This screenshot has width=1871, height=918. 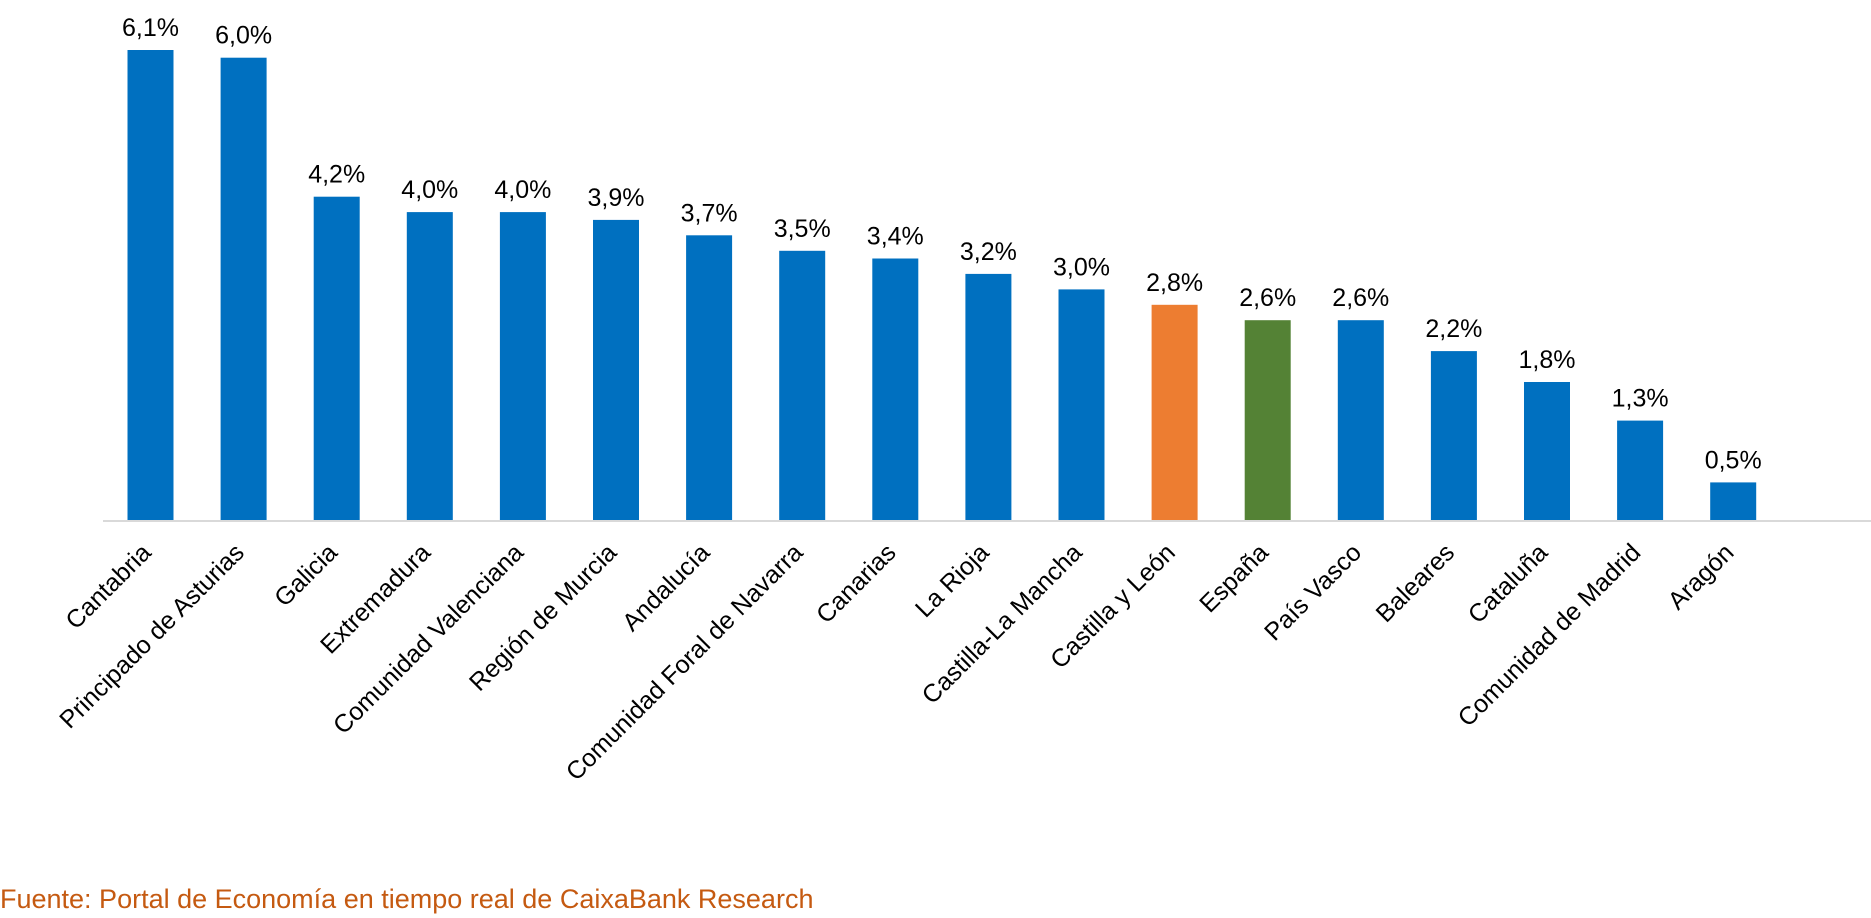 I want to click on x-tick-label: Andalucía, so click(x=666, y=587).